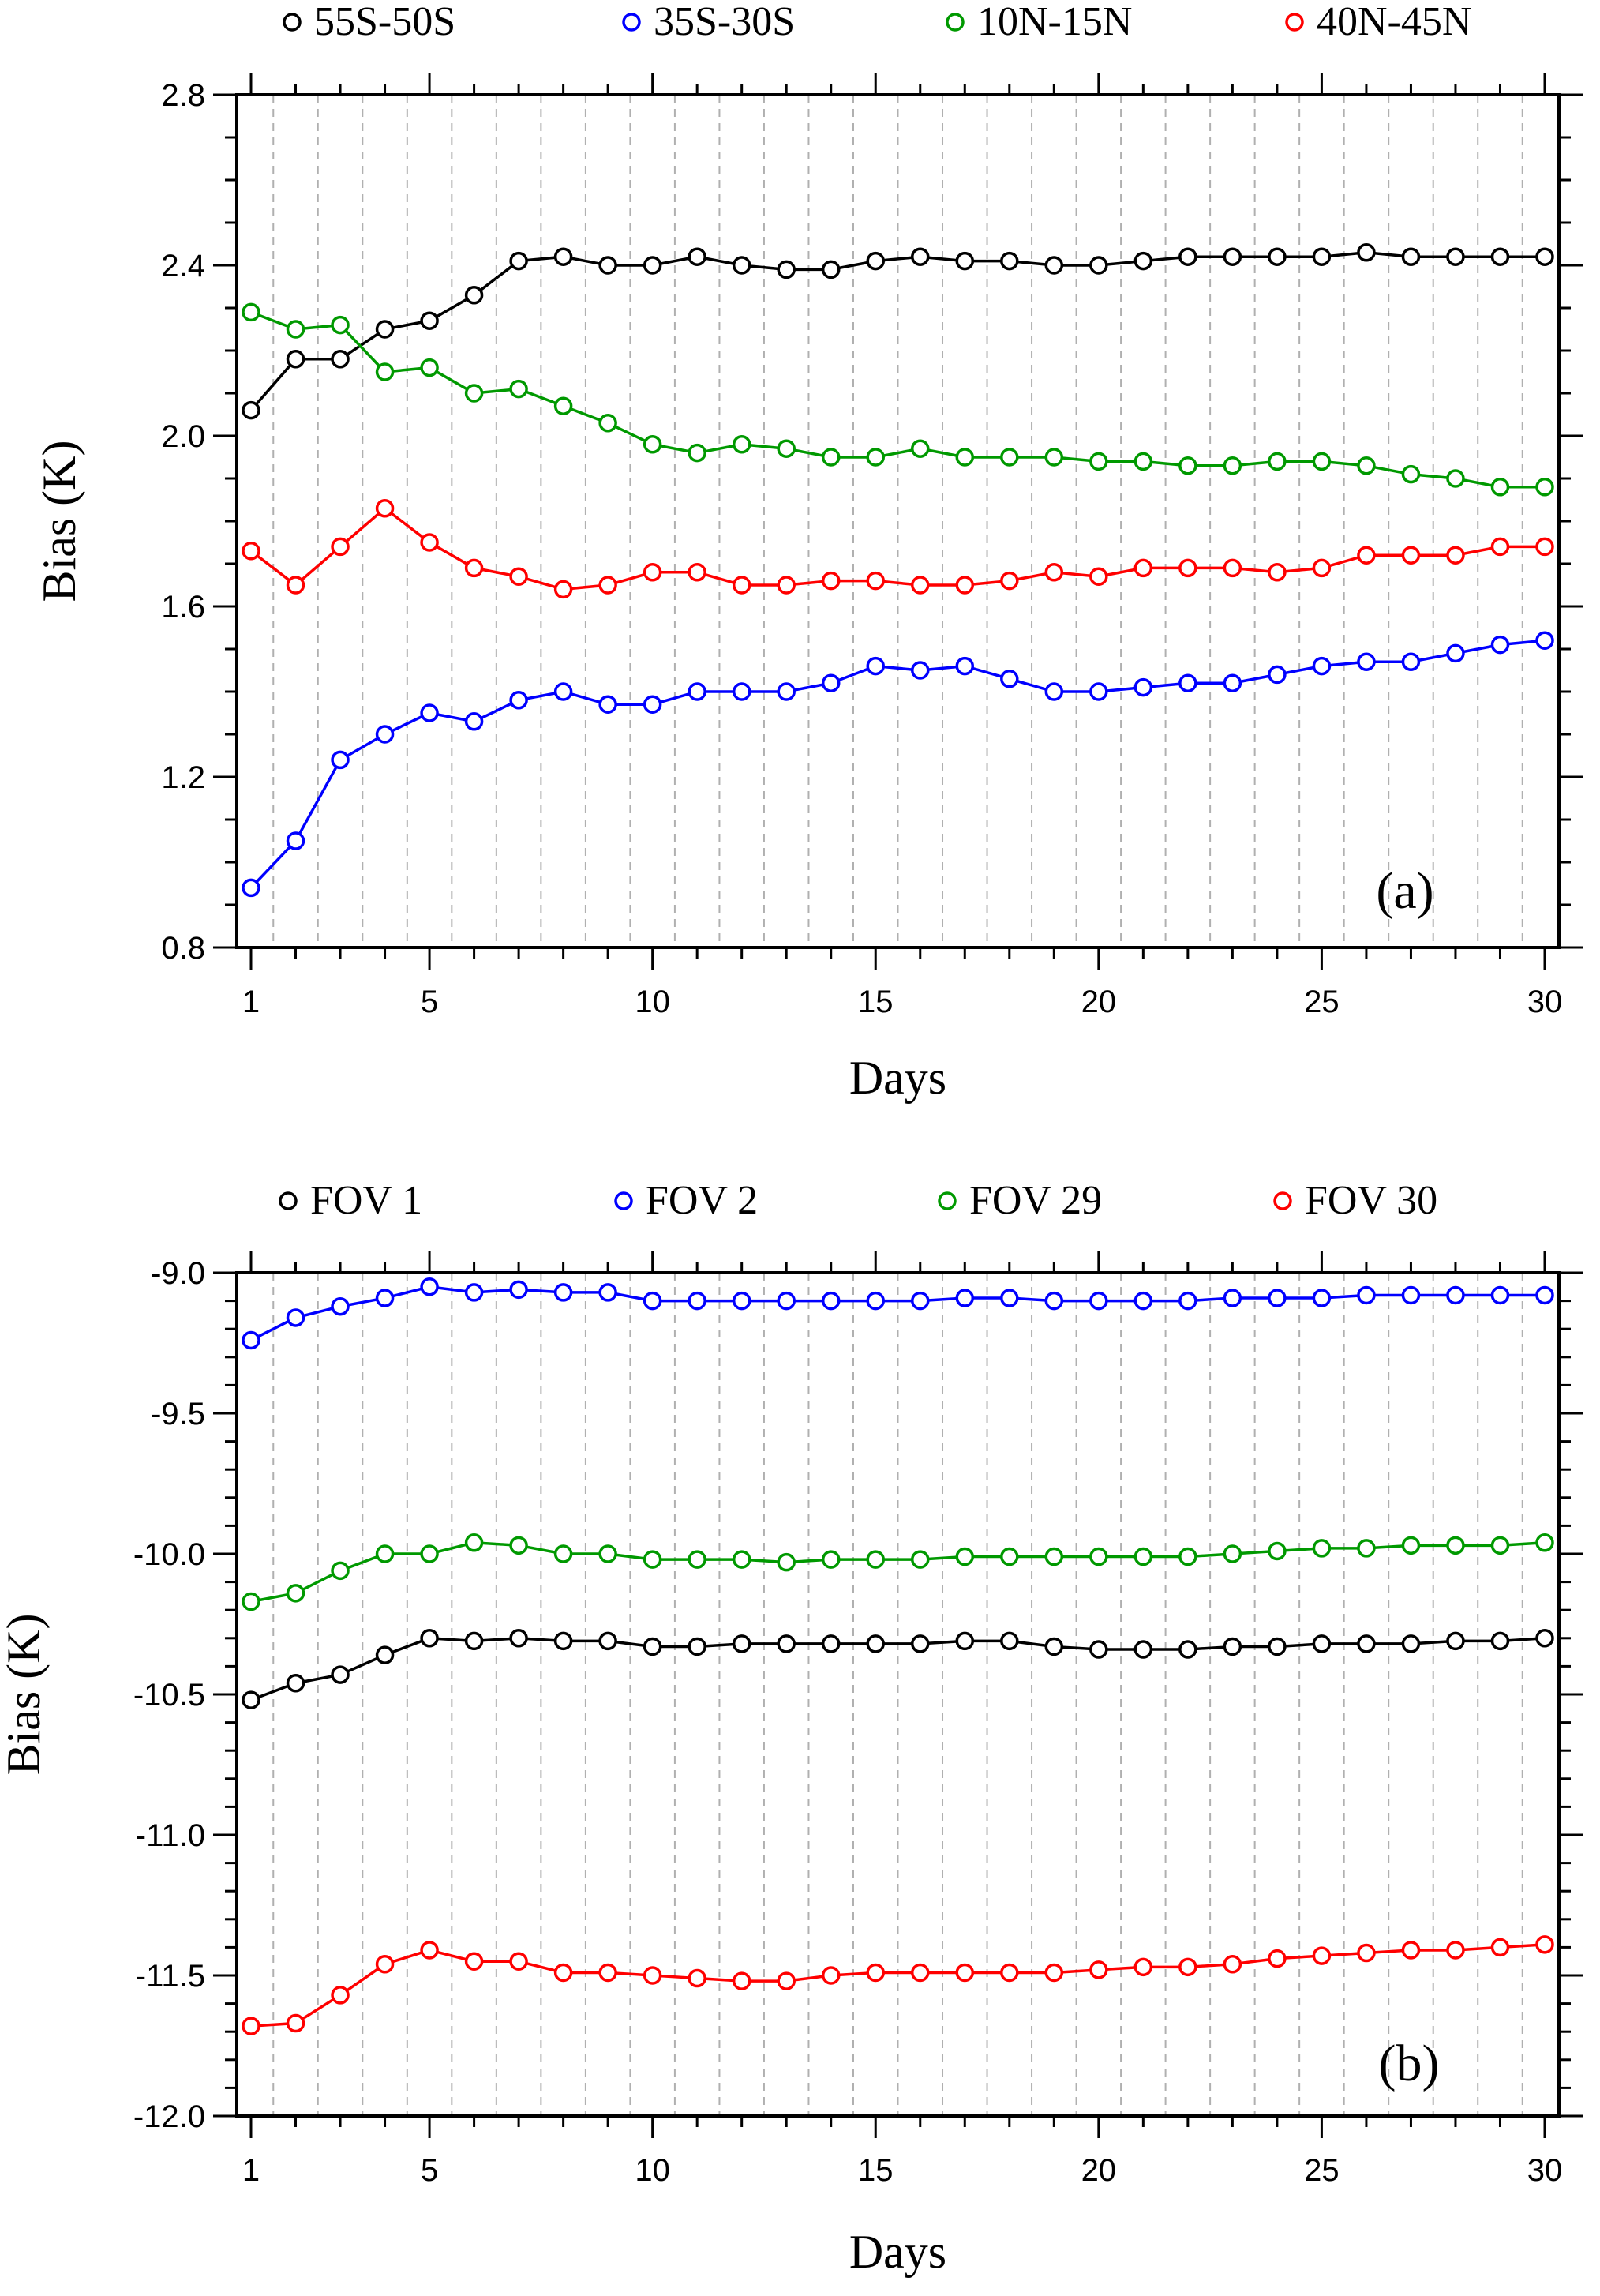 Image resolution: width=1600 pixels, height=2296 pixels. I want to click on x-tick-label: 15, so click(876, 2170).